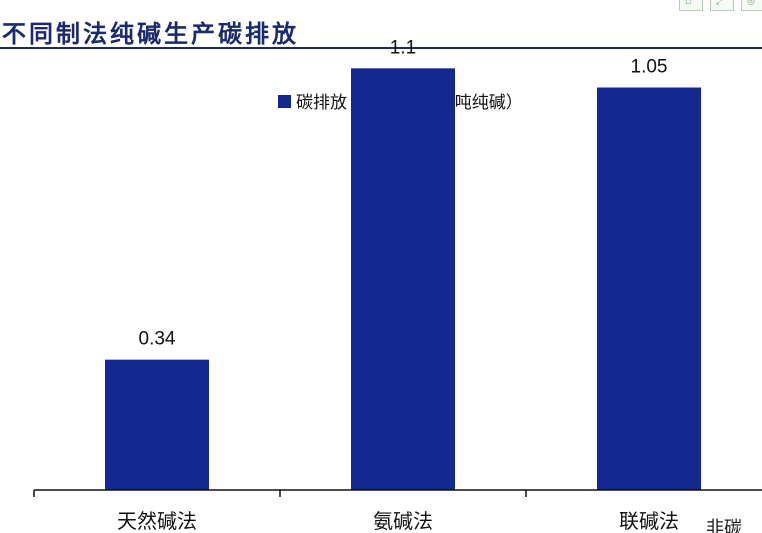  What do you see at coordinates (381, 48) in the screenshot?
I see `title-underline` at bounding box center [381, 48].